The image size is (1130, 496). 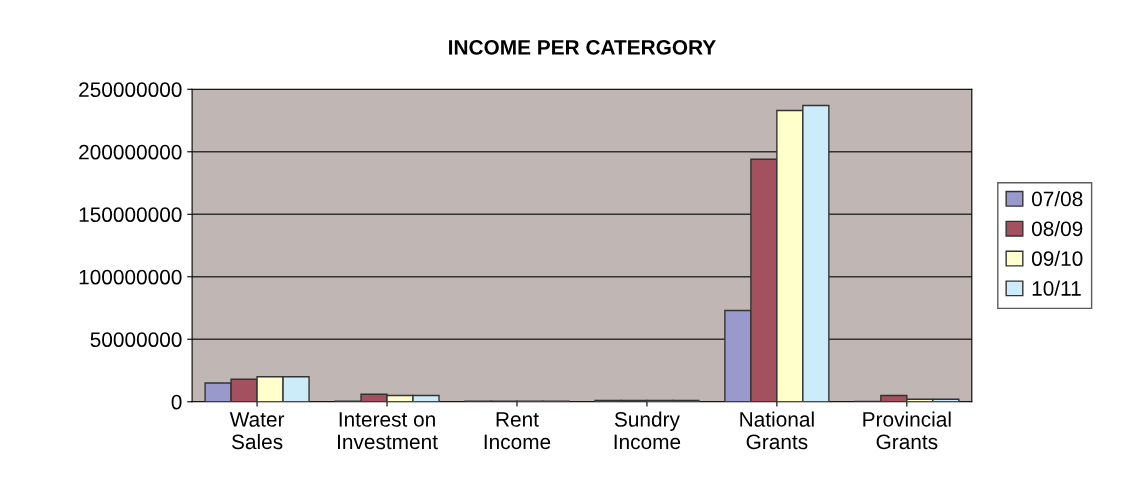 What do you see at coordinates (777, 430) in the screenshot?
I see `x-tick-label: National Grants` at bounding box center [777, 430].